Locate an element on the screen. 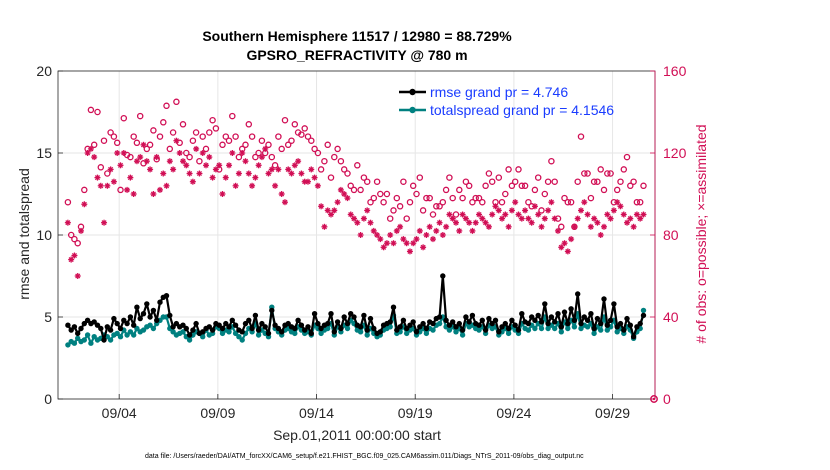  x-tick-label: 09/19 is located at coordinates (415, 413).